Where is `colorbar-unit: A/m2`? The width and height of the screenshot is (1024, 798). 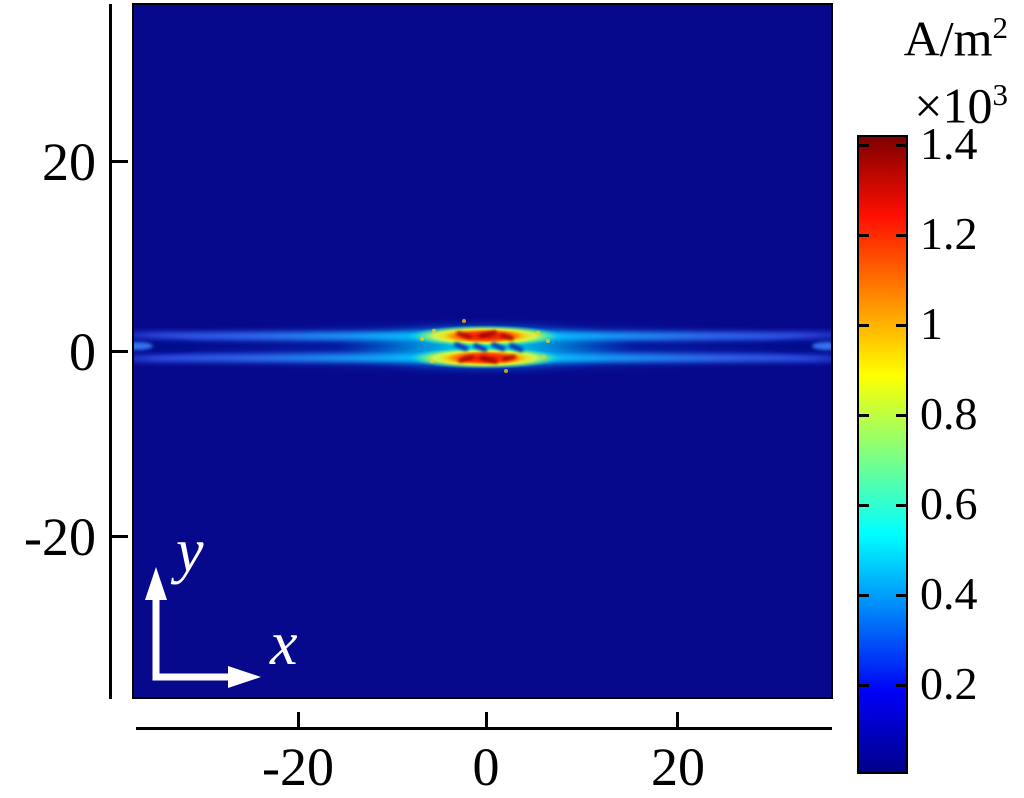 colorbar-unit: A/m2 is located at coordinates (955, 38).